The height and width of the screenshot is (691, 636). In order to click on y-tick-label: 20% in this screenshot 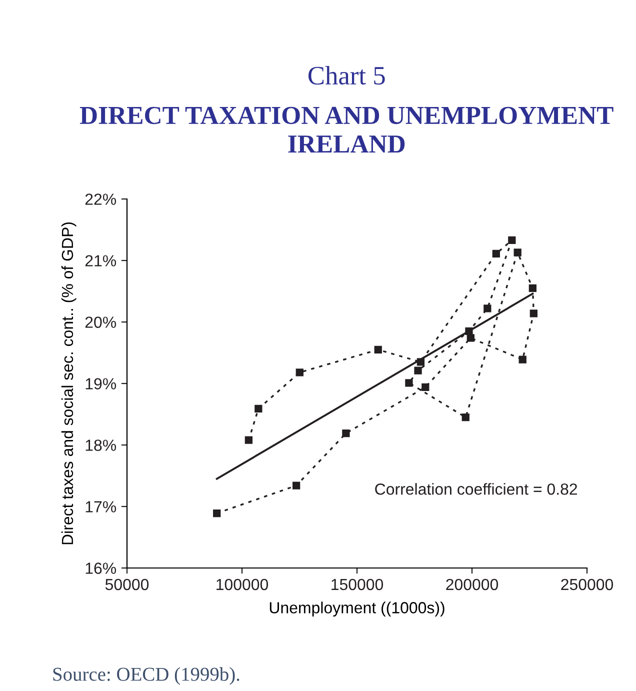, I will do `click(100, 322)`.